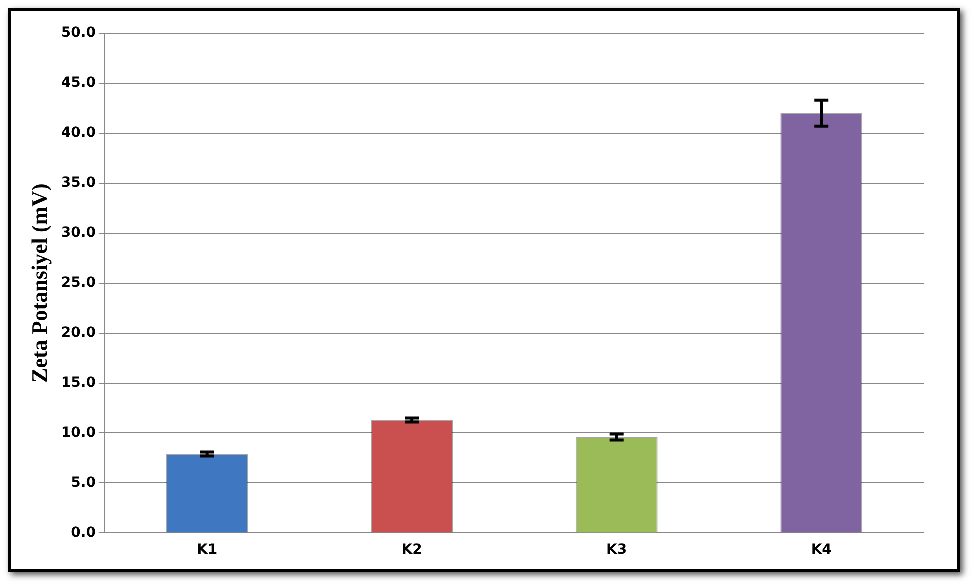  Describe the element at coordinates (78, 232) in the screenshot. I see `y-tick-label: 30.0` at that location.